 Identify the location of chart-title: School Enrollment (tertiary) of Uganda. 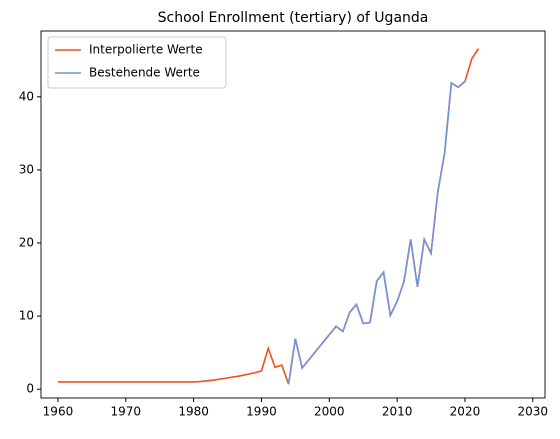
(293, 18).